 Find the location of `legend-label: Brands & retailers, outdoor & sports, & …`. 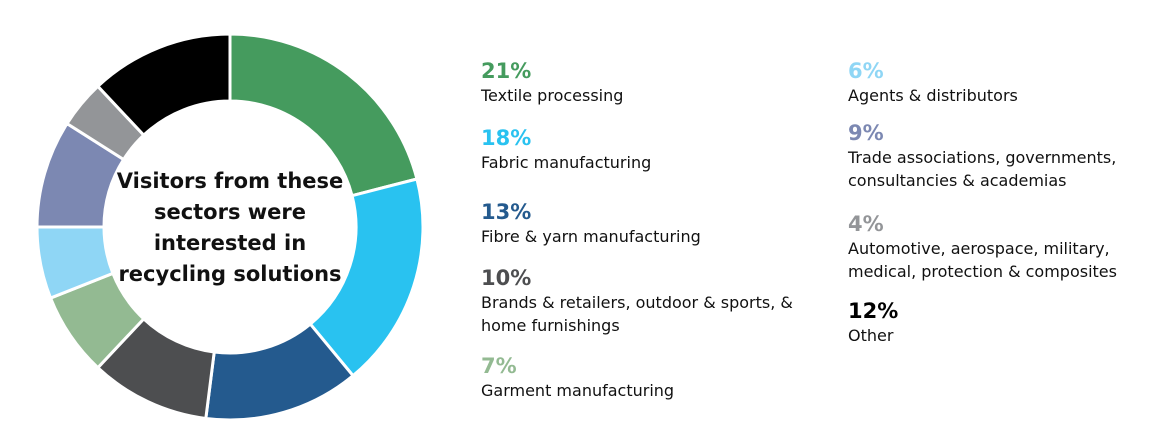

legend-label: Brands & retailers, outdoor & sports, & … is located at coordinates (637, 314).